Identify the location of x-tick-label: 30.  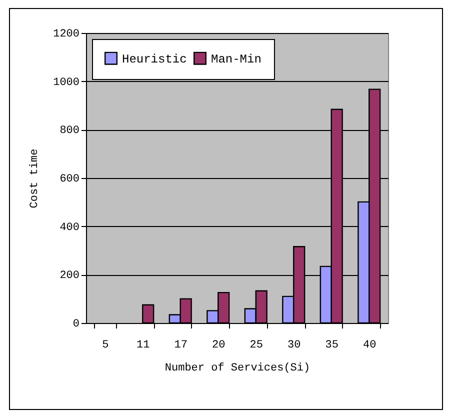
(294, 346).